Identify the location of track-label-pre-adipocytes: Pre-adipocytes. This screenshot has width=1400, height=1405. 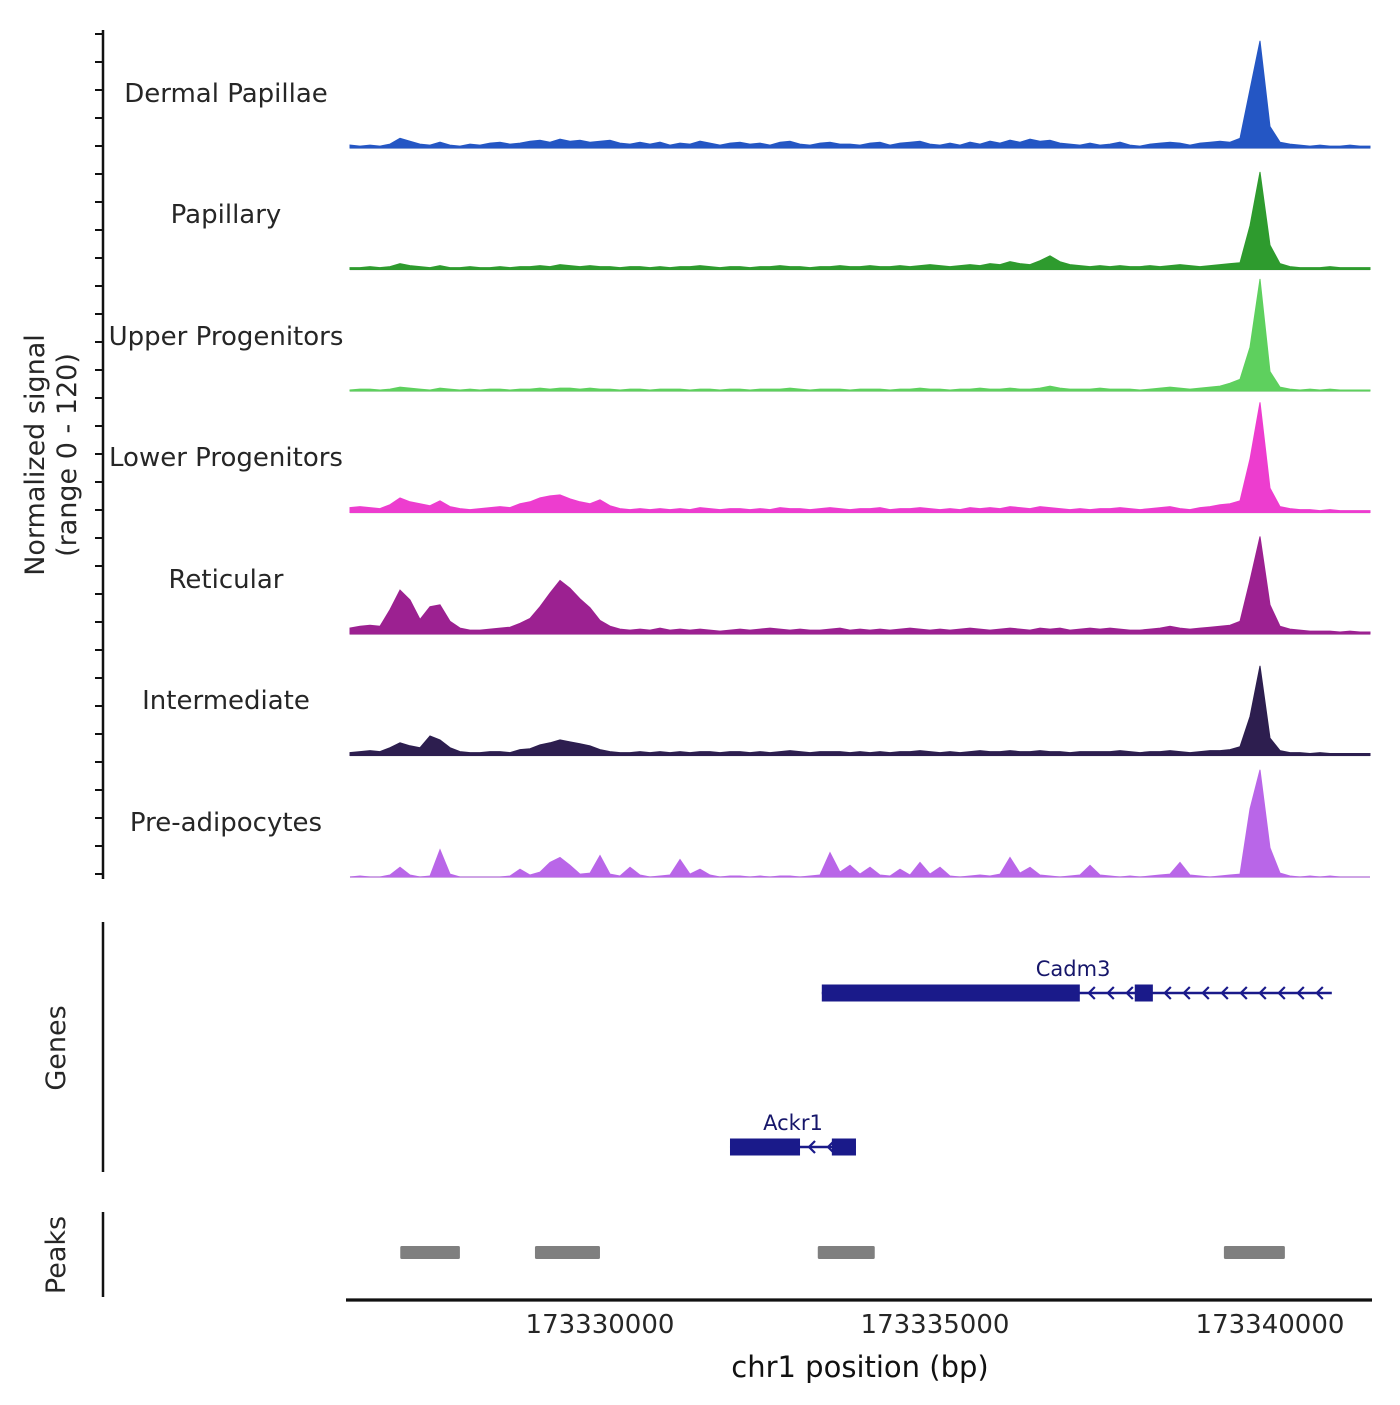
(226, 823).